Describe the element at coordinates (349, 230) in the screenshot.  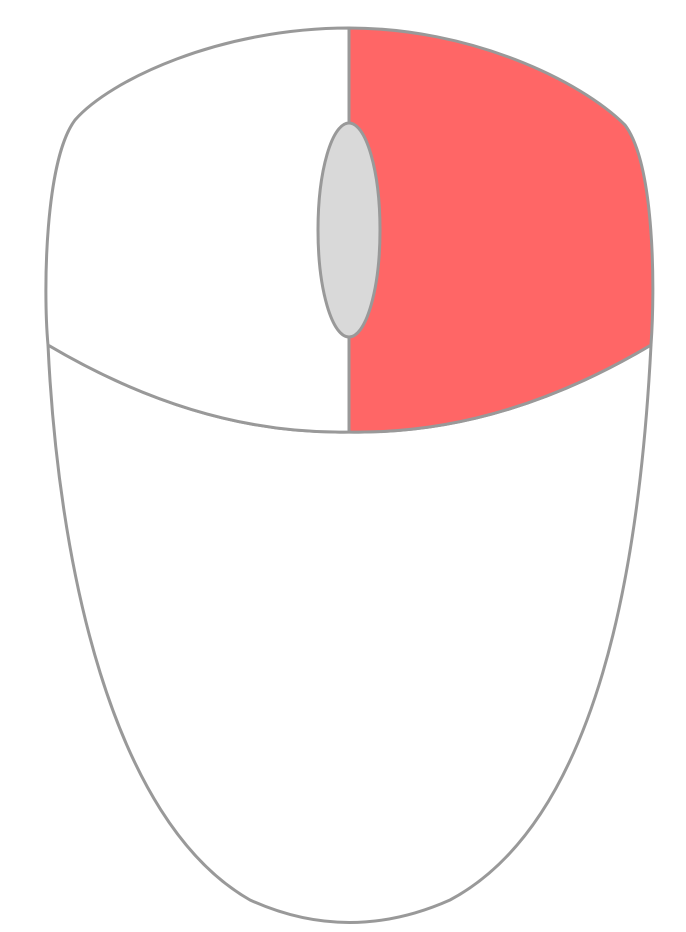
I see `scroll-wheel` at that location.